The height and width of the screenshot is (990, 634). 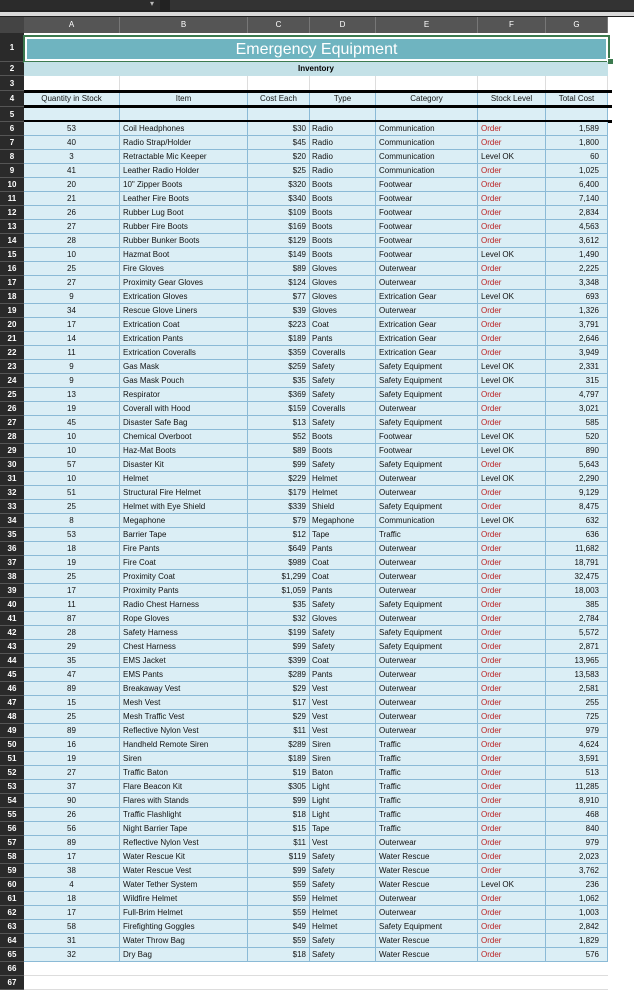 I want to click on row-header: 23, so click(x=12, y=367).